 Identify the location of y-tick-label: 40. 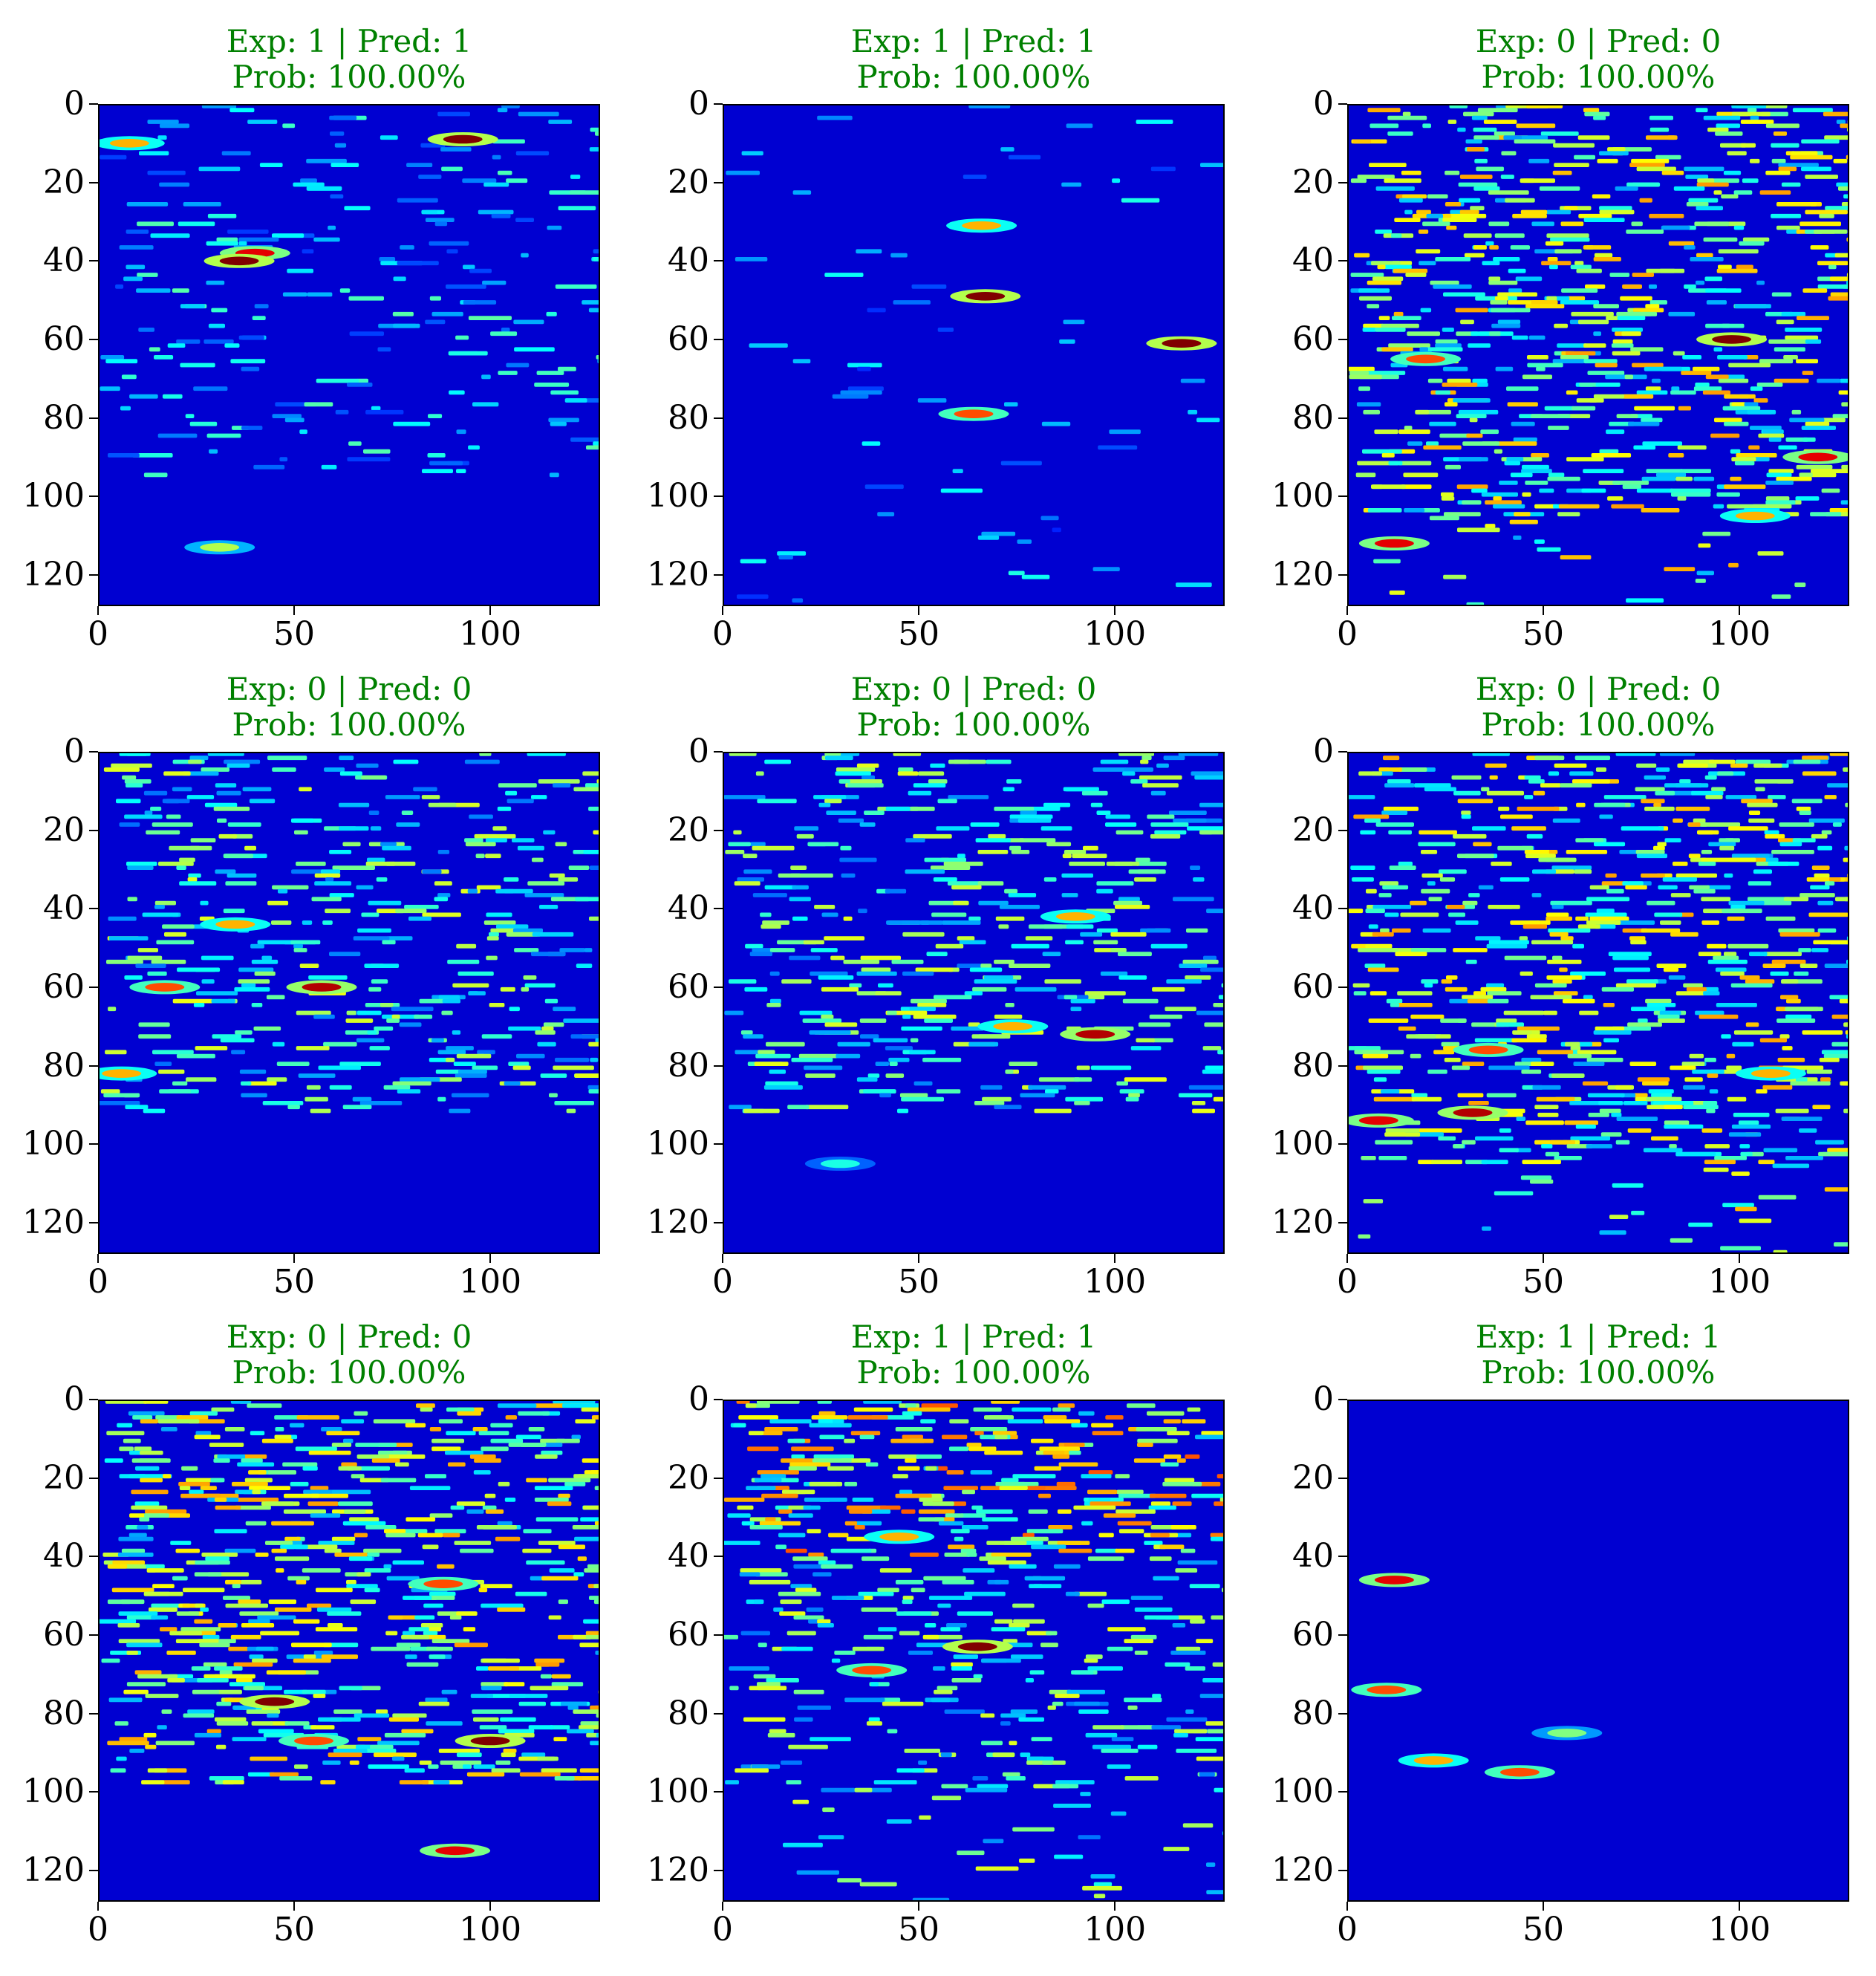
(1293, 261).